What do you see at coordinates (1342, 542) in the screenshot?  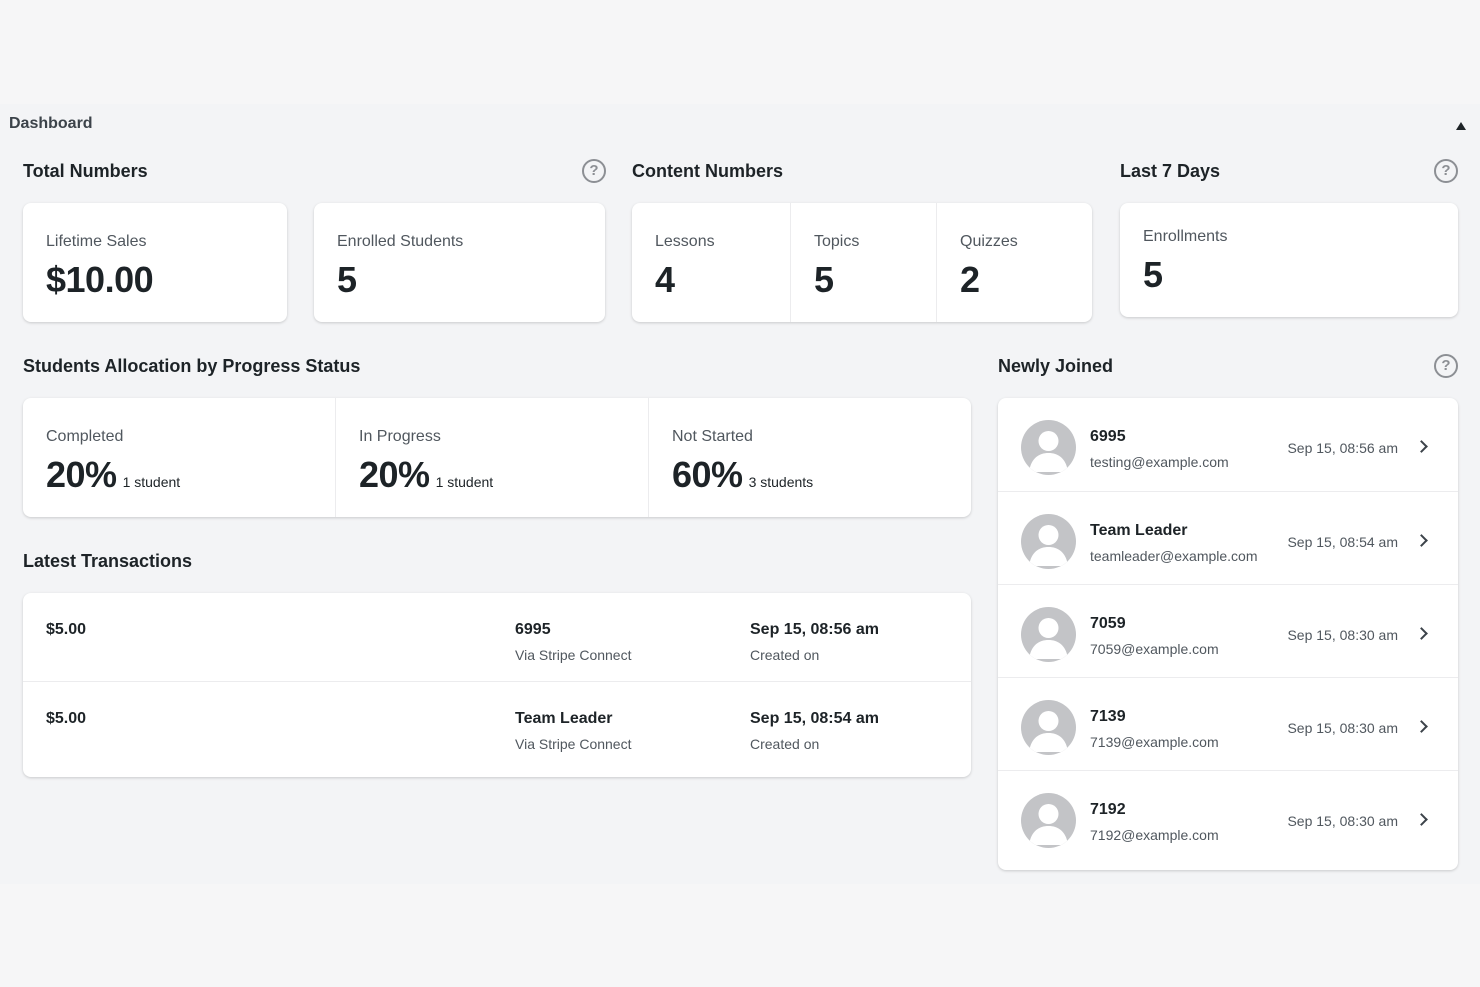 I see `user-join-date: Sep 15, 08:54 am` at bounding box center [1342, 542].